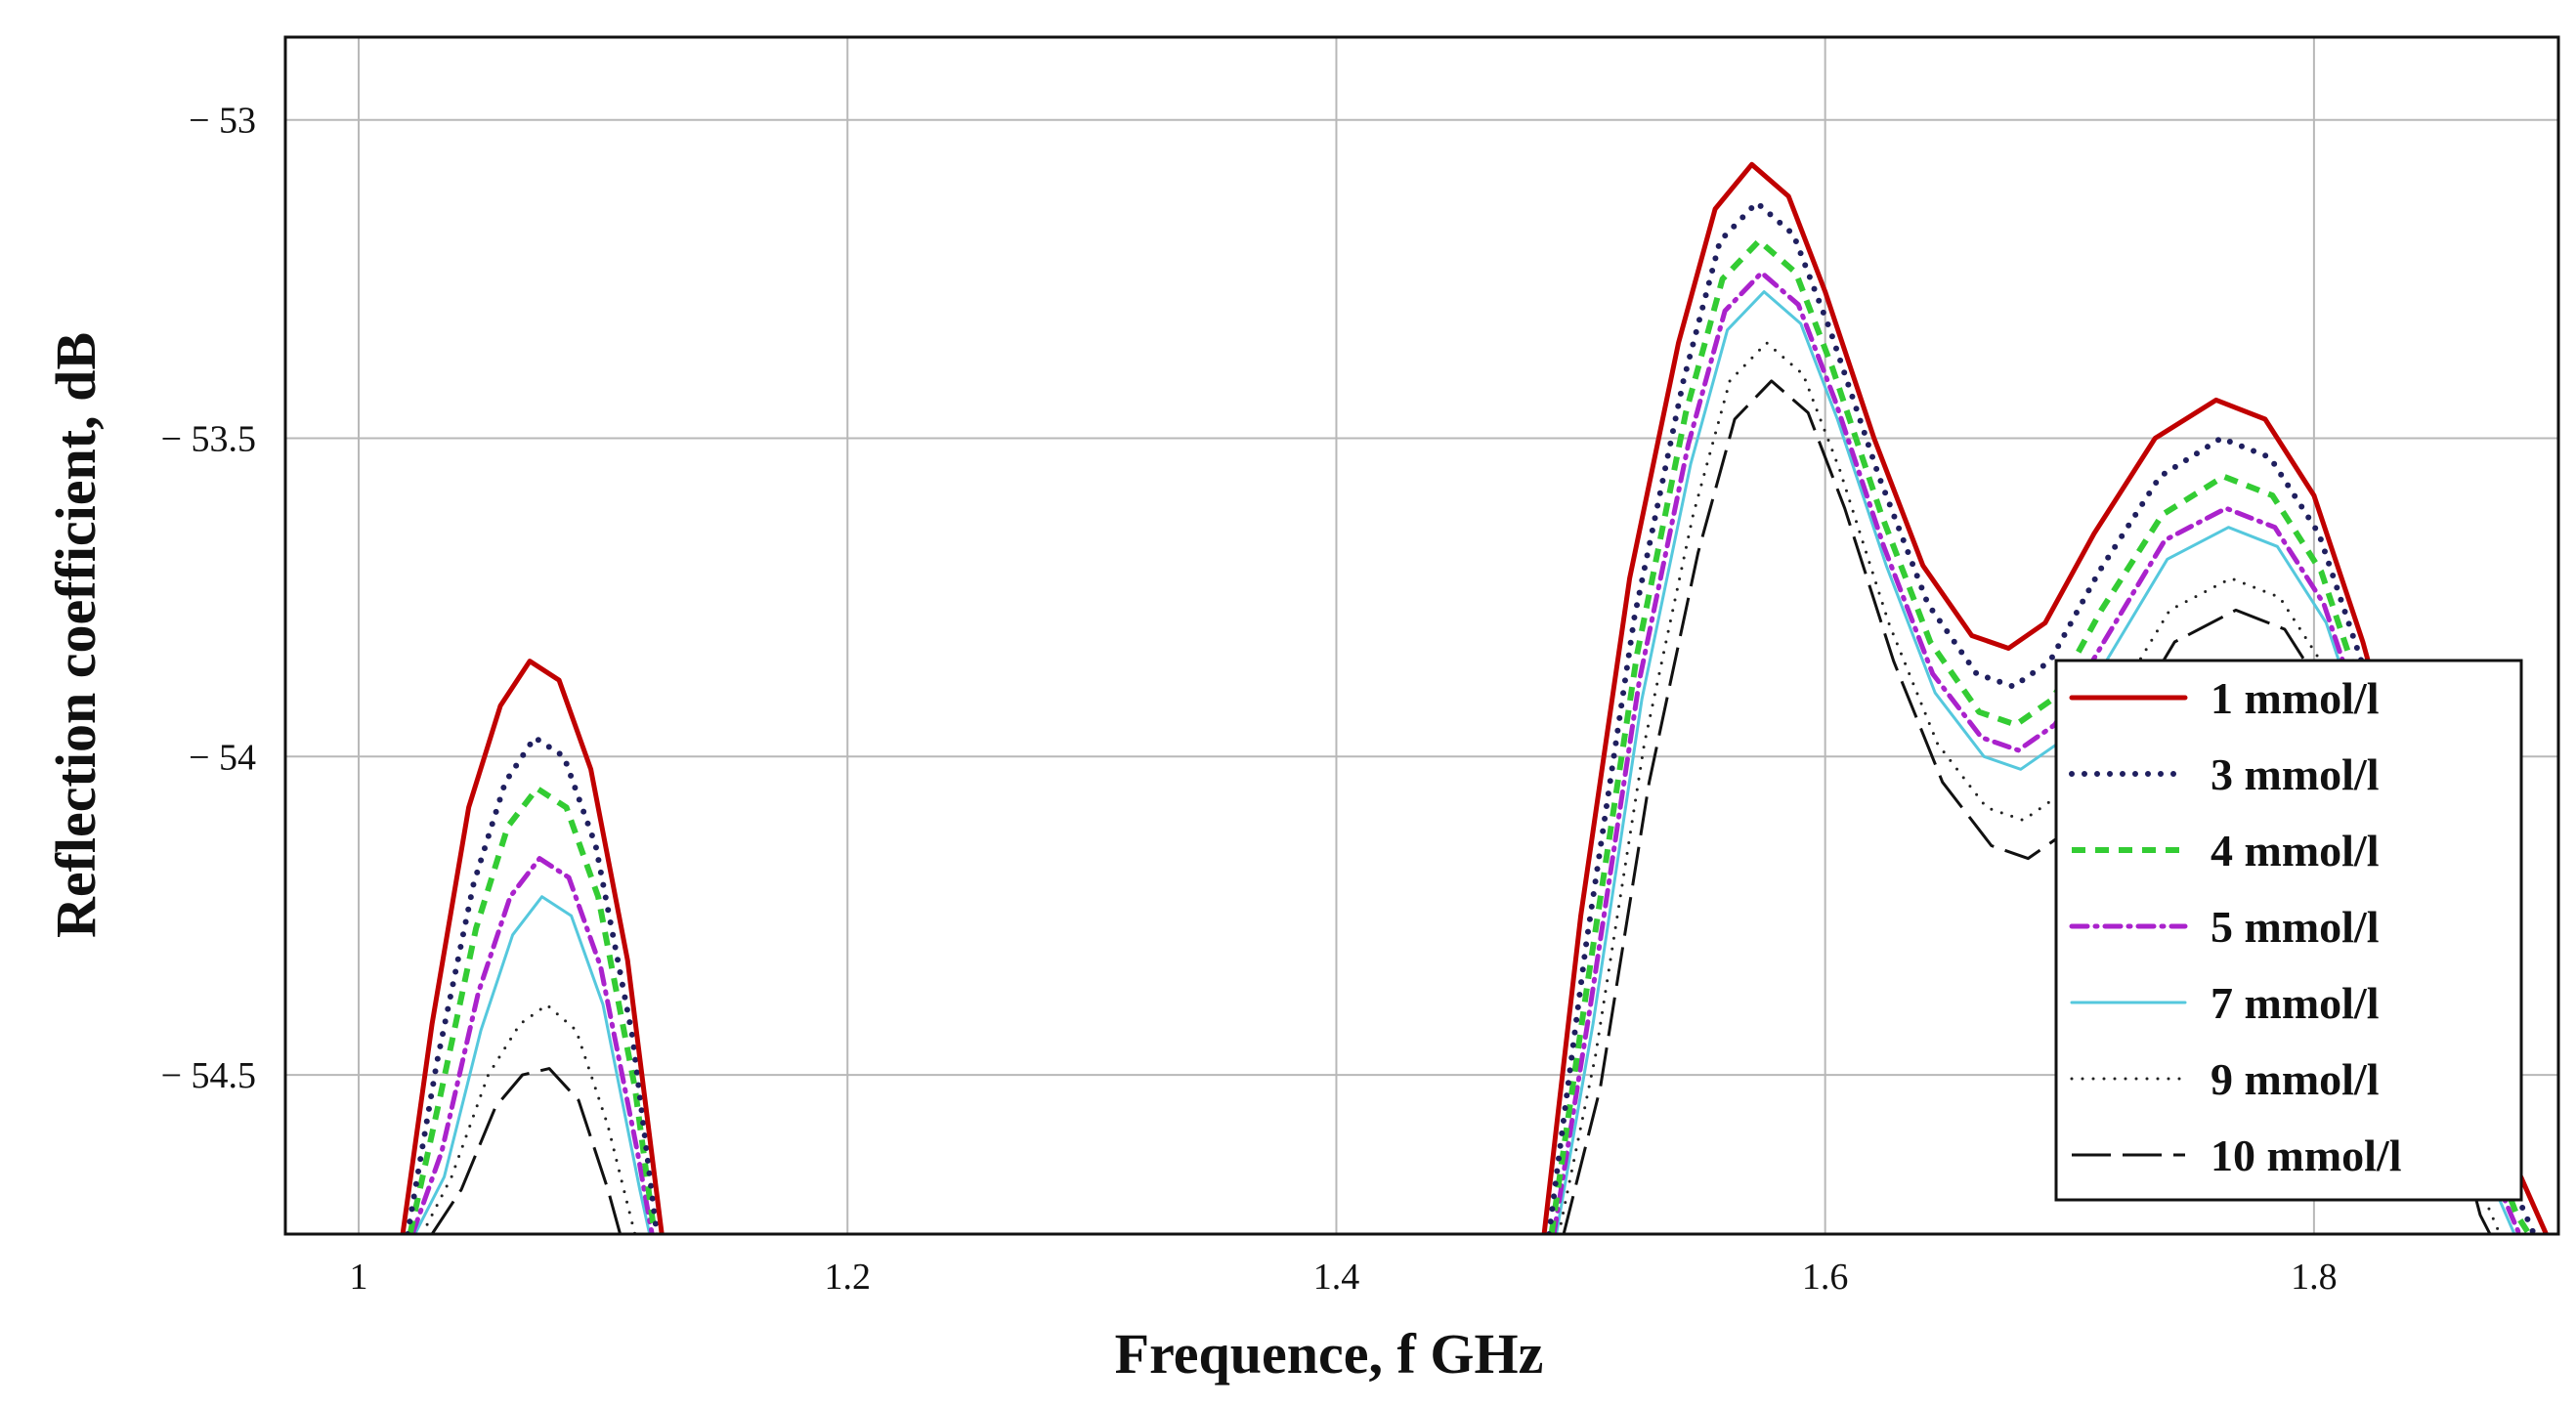 This screenshot has width=2576, height=1408. I want to click on x-tick-labels: 1 1.2 1.4 1.6 1.8, so click(1344, 1277).